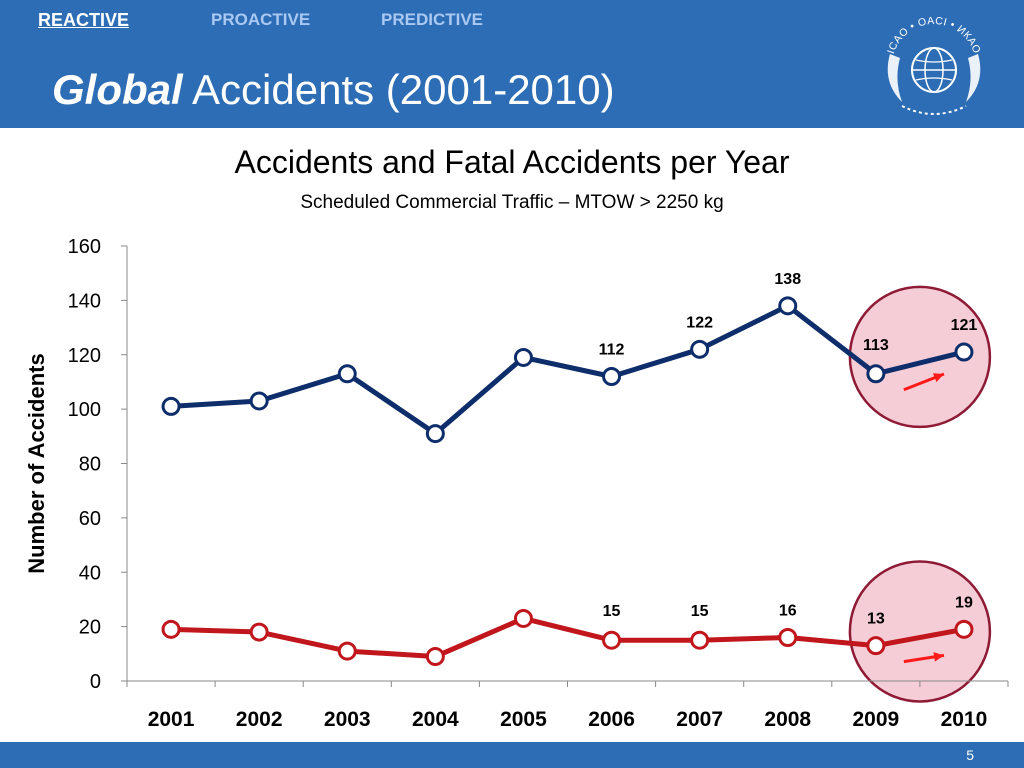 The width and height of the screenshot is (1024, 768). Describe the element at coordinates (964, 325) in the screenshot. I see `data-label: 121` at that location.